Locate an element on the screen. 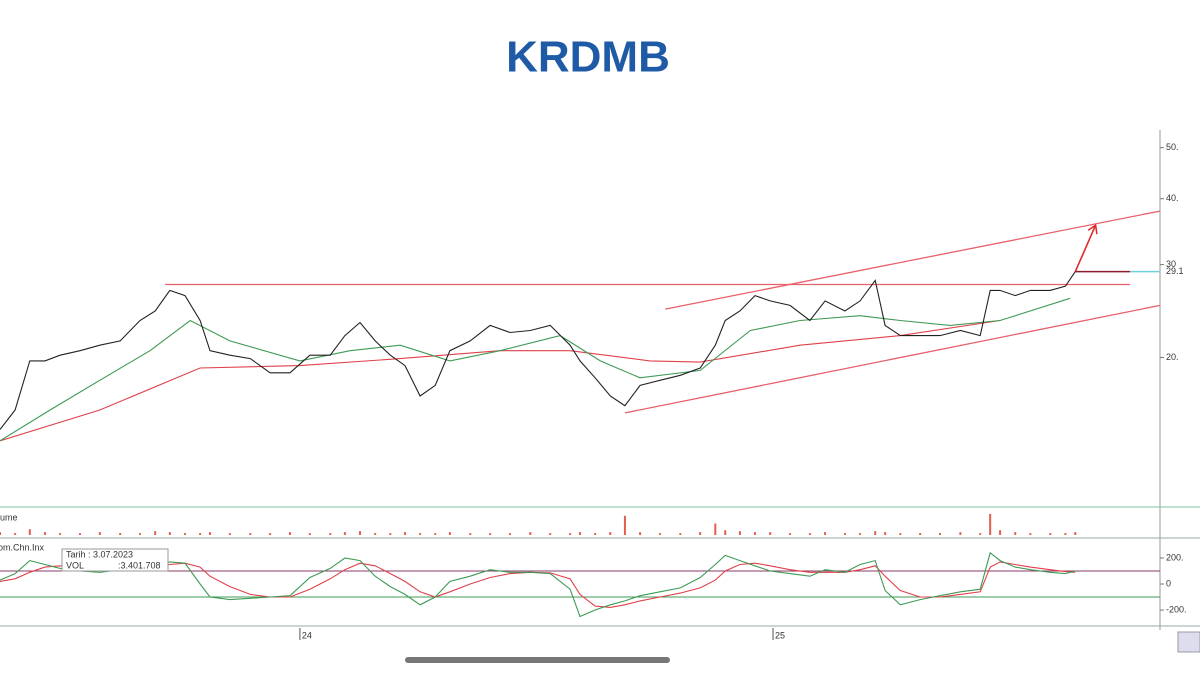 This screenshot has height=677, width=1200. tooltip-value: :3.401.708 is located at coordinates (139, 565).